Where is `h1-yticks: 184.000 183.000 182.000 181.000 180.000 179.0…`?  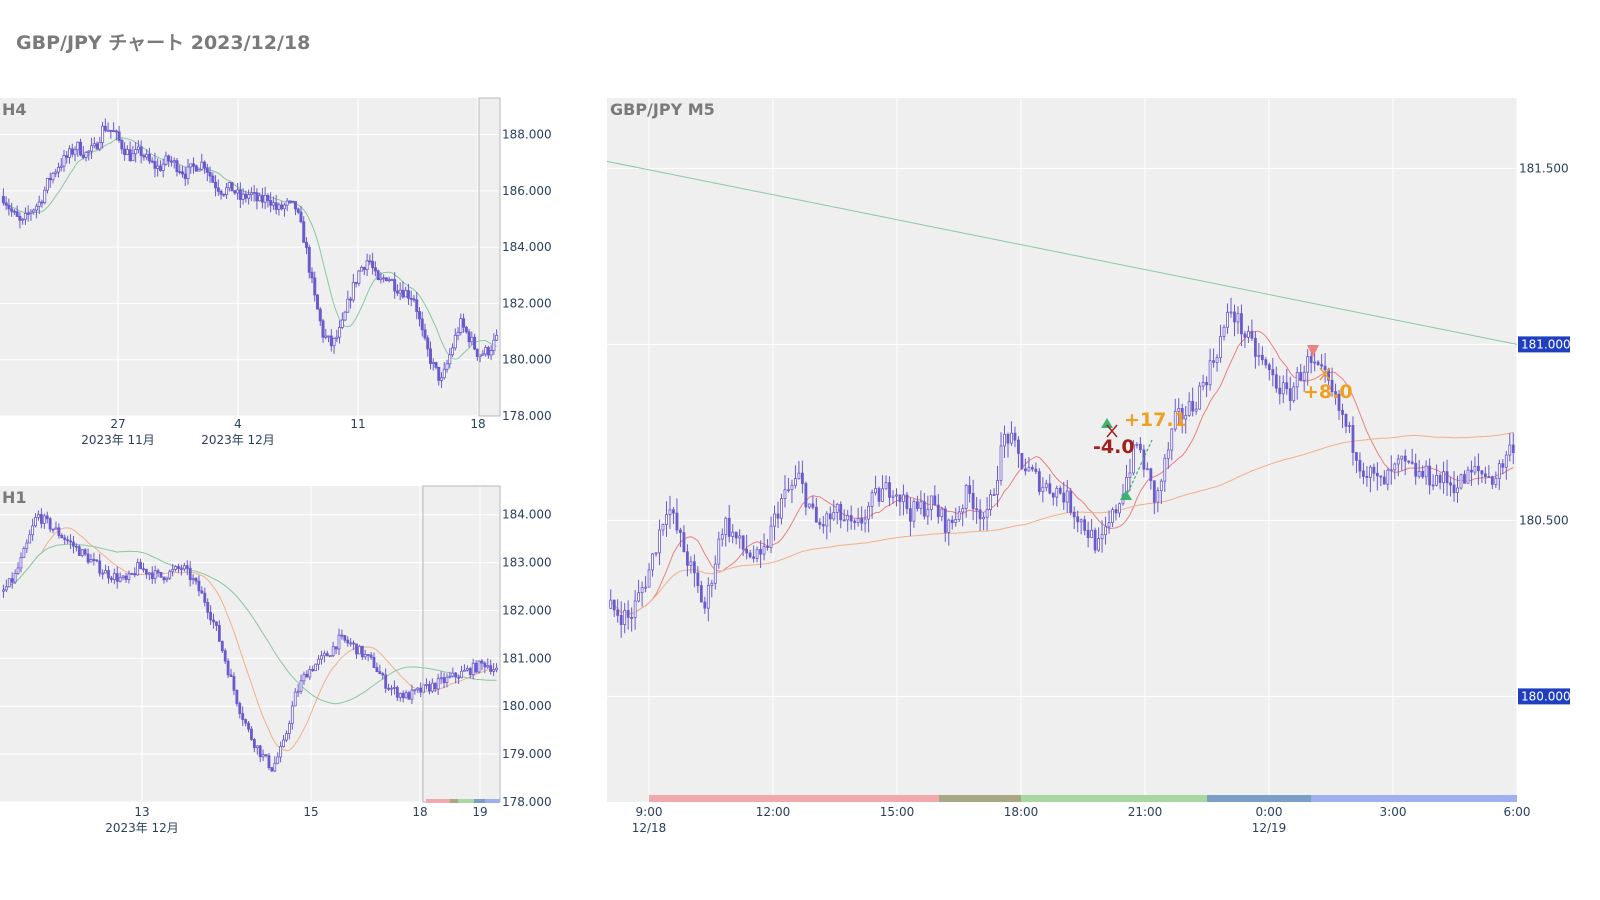
h1-yticks: 184.000 183.000 182.000 181.000 180.000 179.0… is located at coordinates (527, 658).